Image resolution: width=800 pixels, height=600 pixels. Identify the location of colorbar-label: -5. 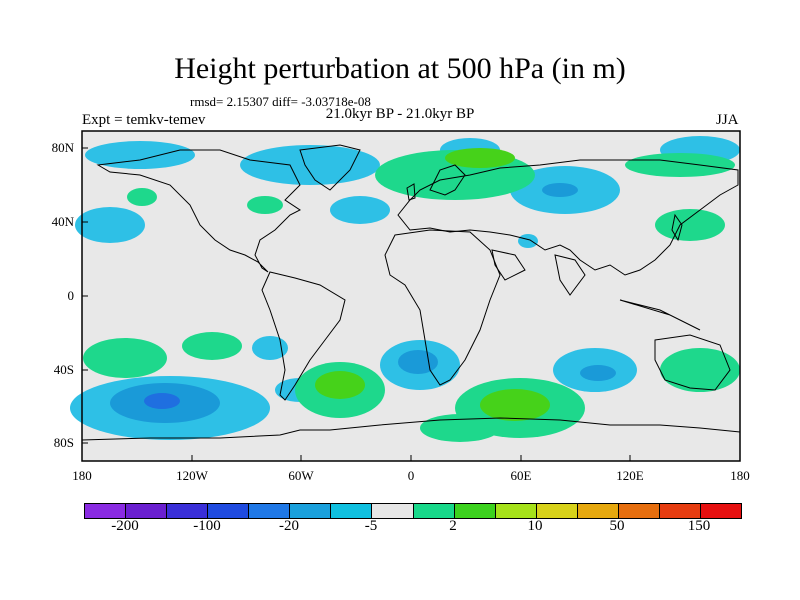
(371, 526).